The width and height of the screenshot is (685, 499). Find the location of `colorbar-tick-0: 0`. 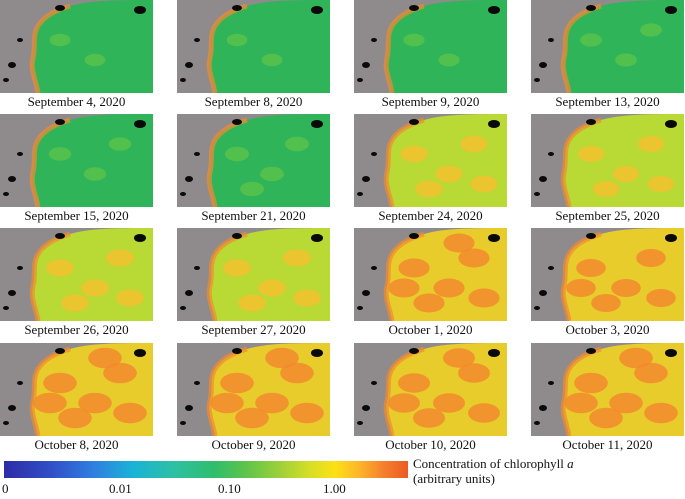

colorbar-tick-0: 0 is located at coordinates (5, 488).